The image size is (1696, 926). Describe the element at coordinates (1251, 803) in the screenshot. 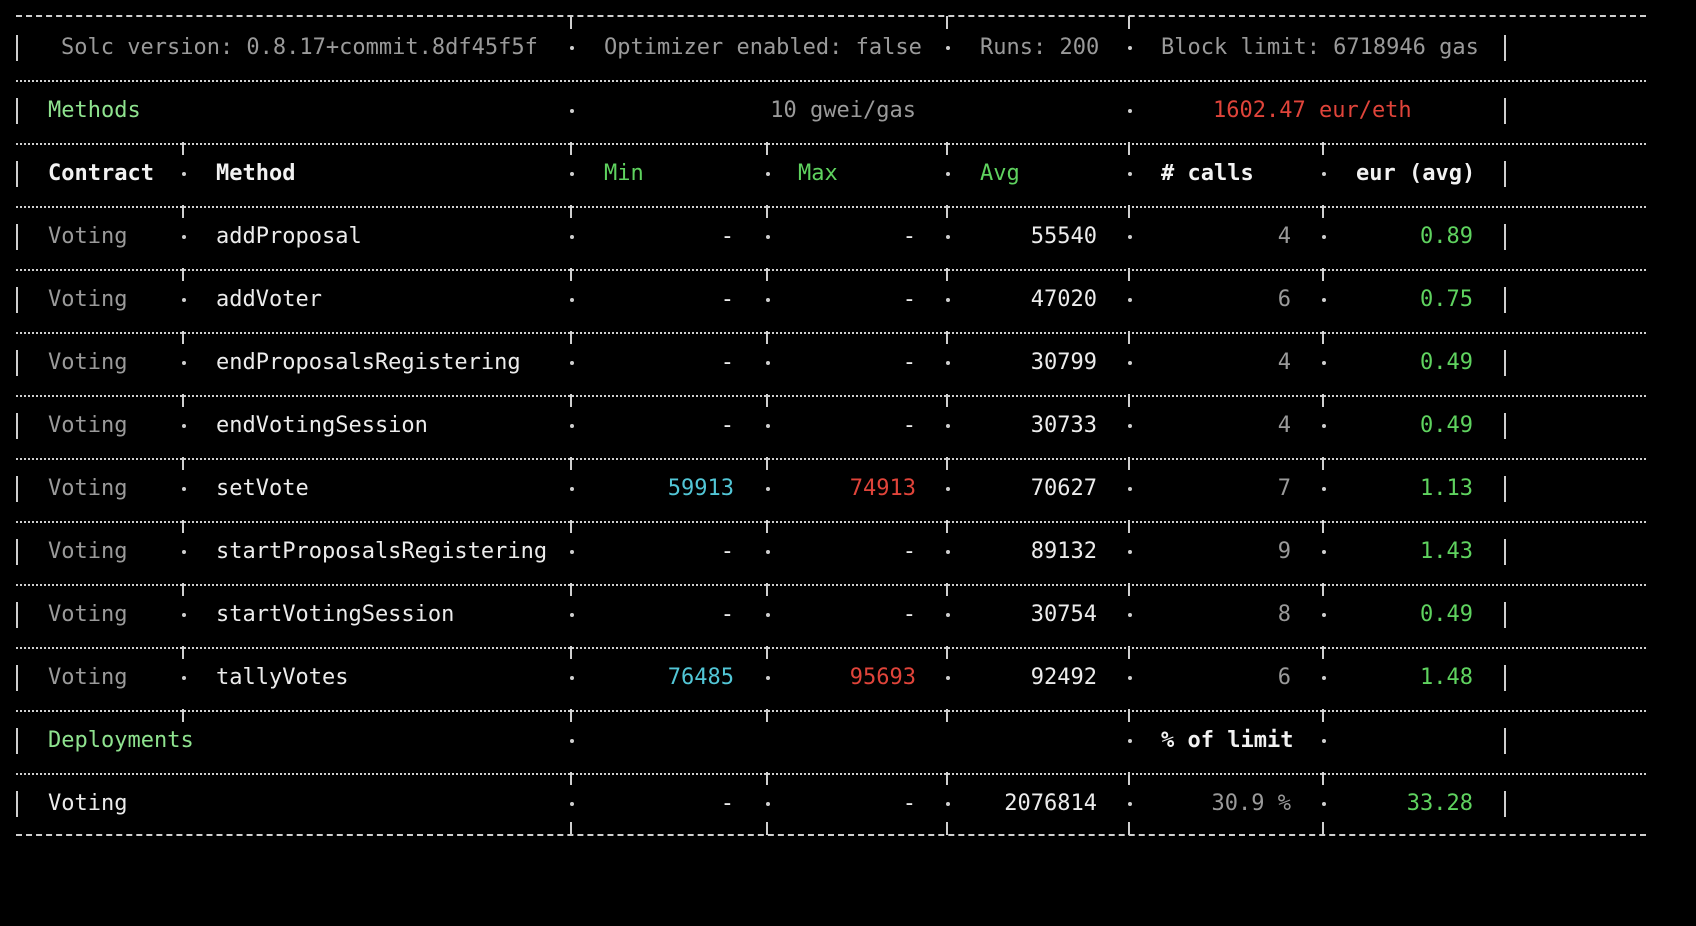

I see `deployment-limit: 30.9 %` at that location.